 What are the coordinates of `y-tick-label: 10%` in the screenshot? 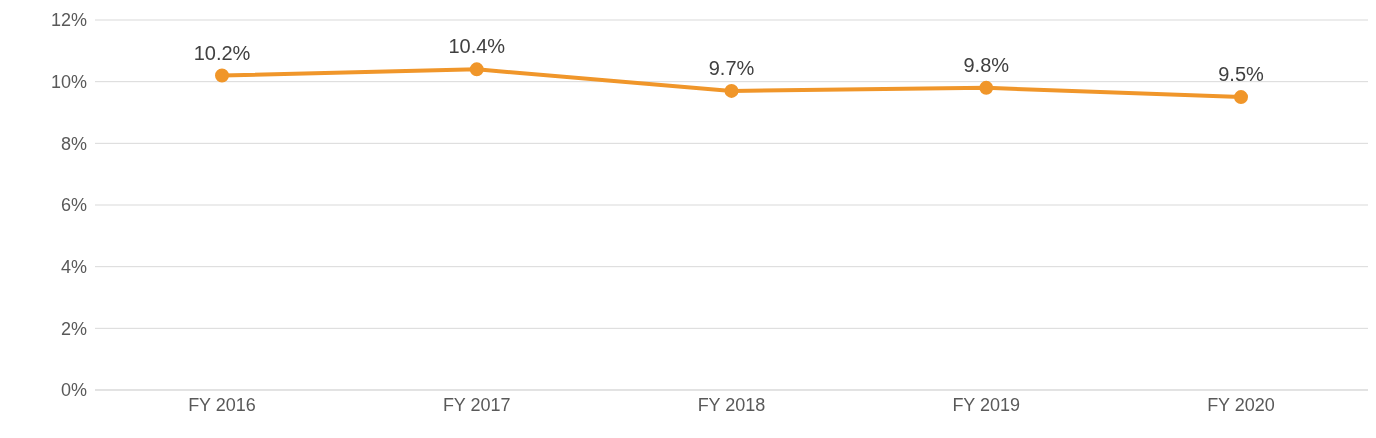 It's located at (68, 82).